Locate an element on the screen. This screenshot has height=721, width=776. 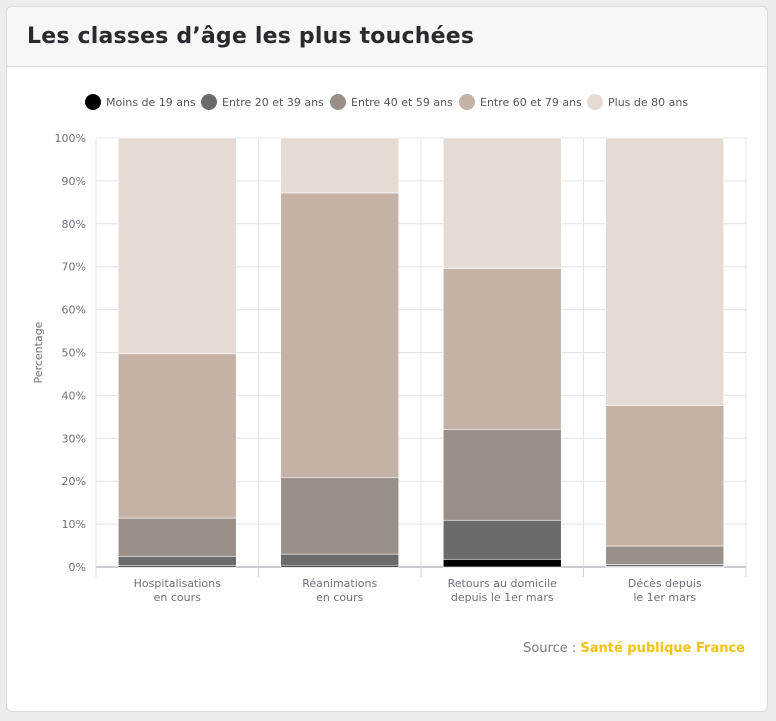
y-tick-label: 100% is located at coordinates (70, 138).